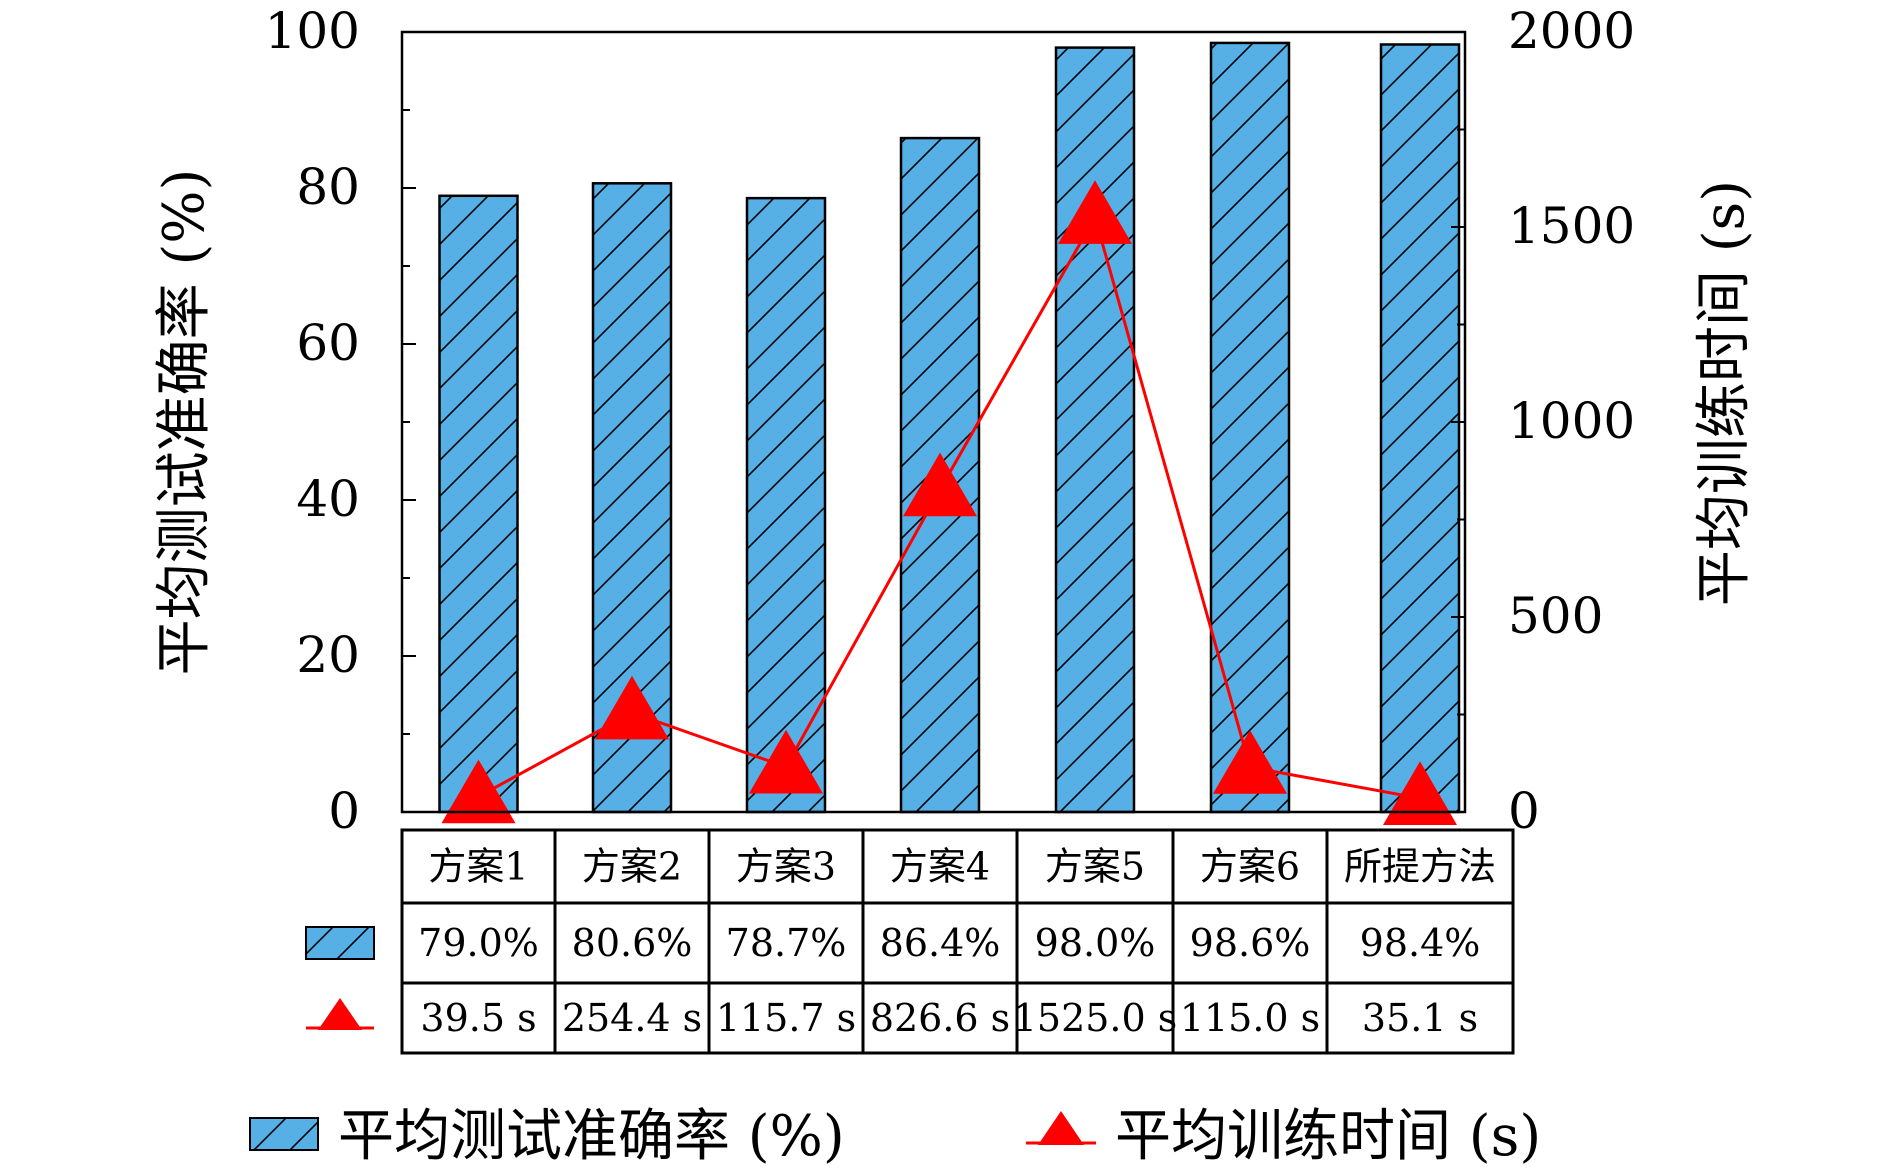 This screenshot has height=1176, width=1890. Describe the element at coordinates (328, 655) in the screenshot. I see `left-tick-label: 20` at that location.